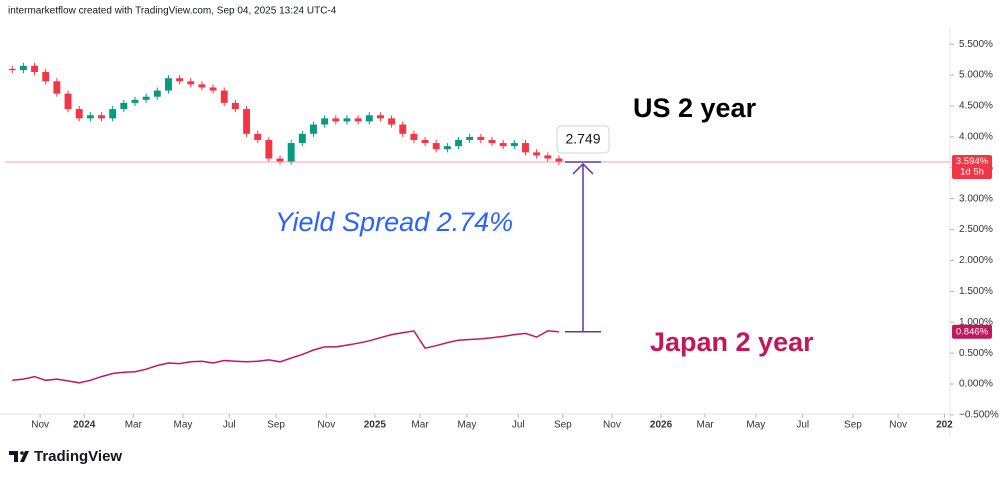 Image resolution: width=1000 pixels, height=478 pixels. I want to click on y-tick-label: 0.000%, so click(976, 384).